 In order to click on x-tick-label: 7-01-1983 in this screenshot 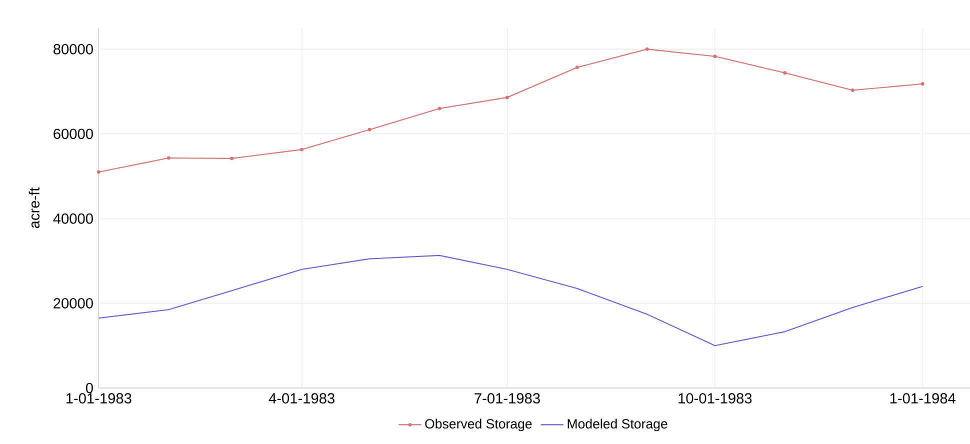, I will do `click(507, 398)`.